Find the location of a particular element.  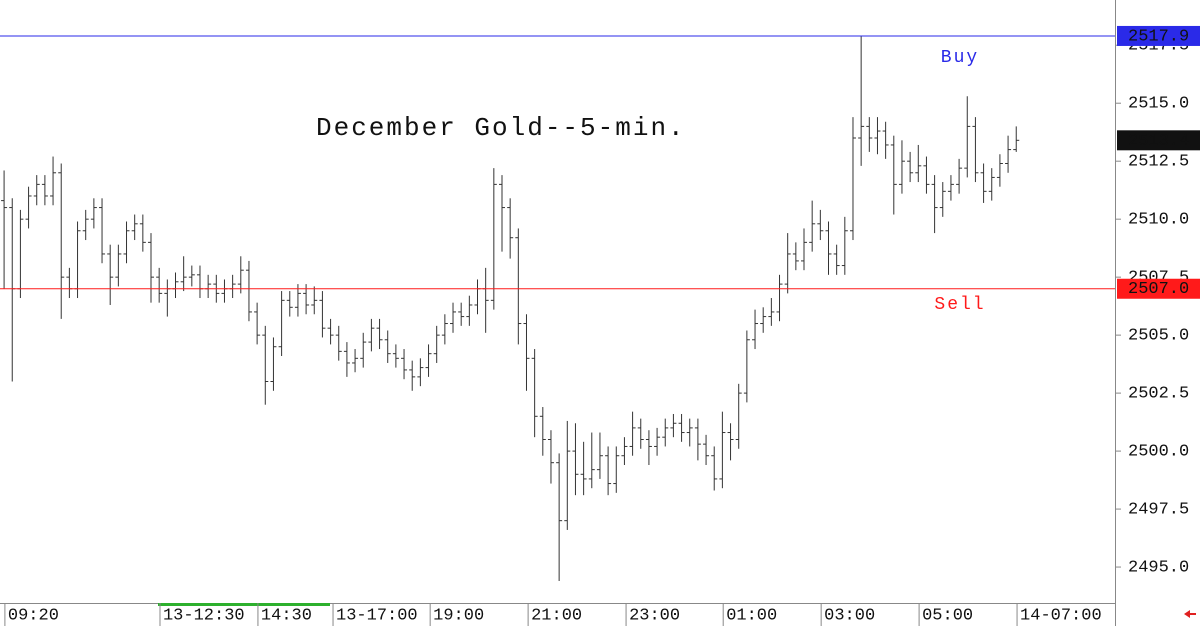

sell-price-box is located at coordinates (1158, 288).